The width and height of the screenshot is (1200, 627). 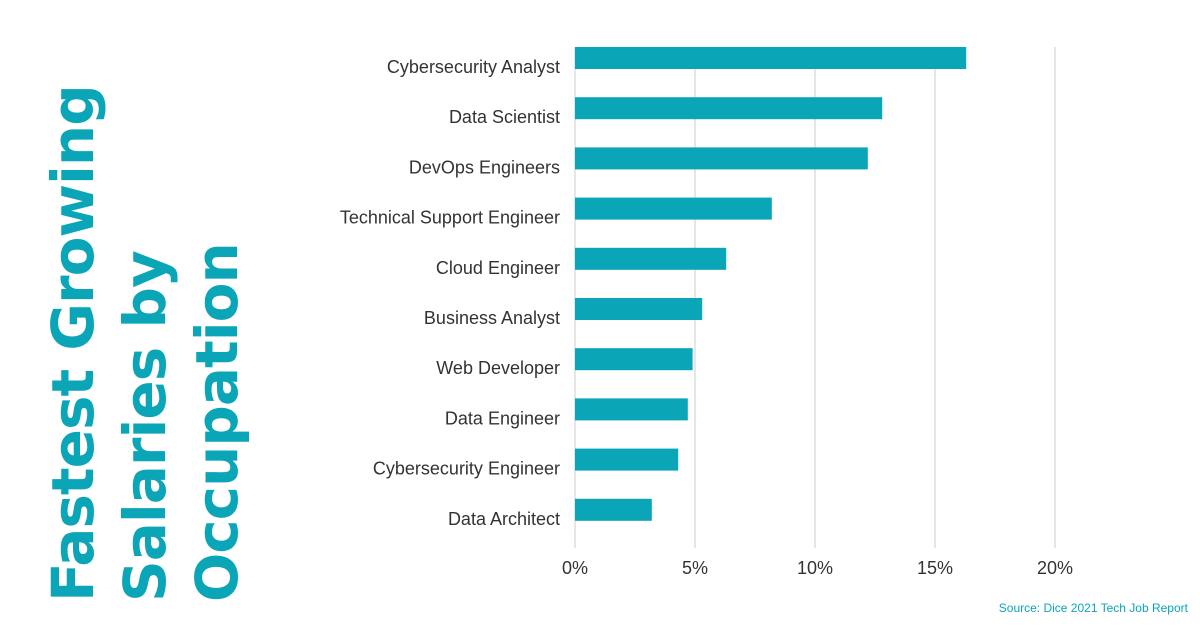 I want to click on x-tick-label-4: 20%, so click(x=1055, y=568).